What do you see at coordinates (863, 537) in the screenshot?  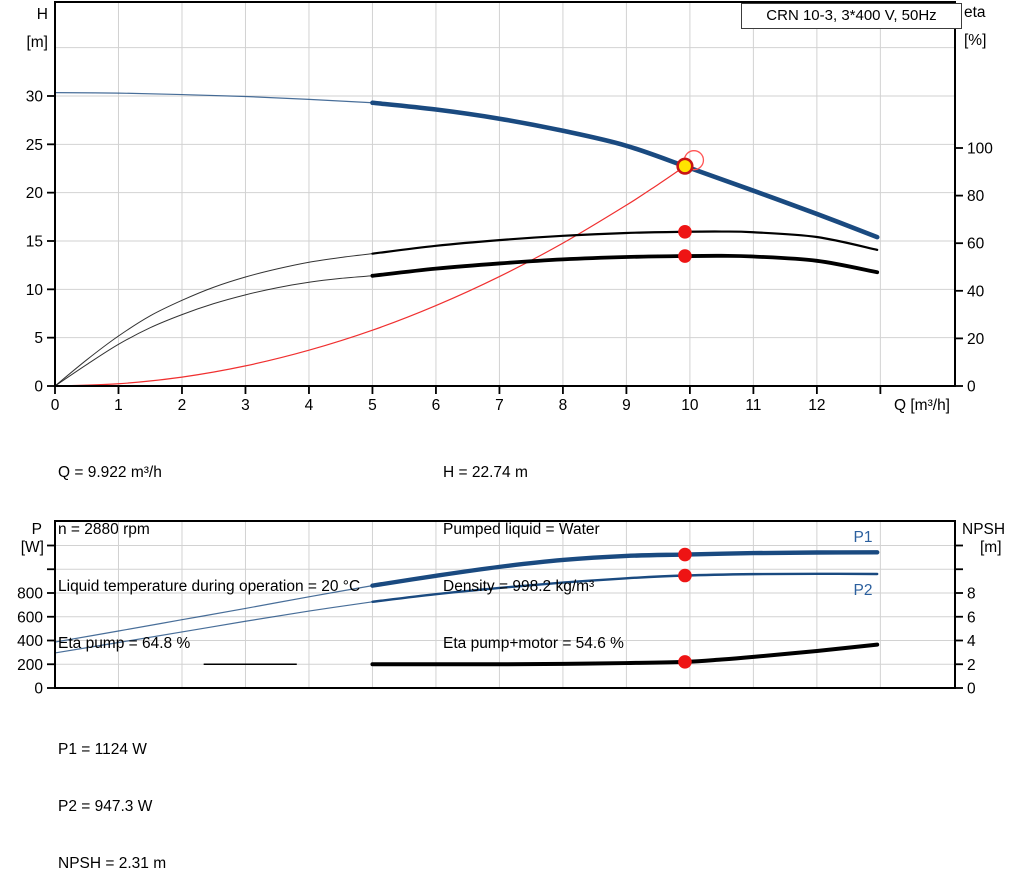 I see `series-label-p1: P1` at bounding box center [863, 537].